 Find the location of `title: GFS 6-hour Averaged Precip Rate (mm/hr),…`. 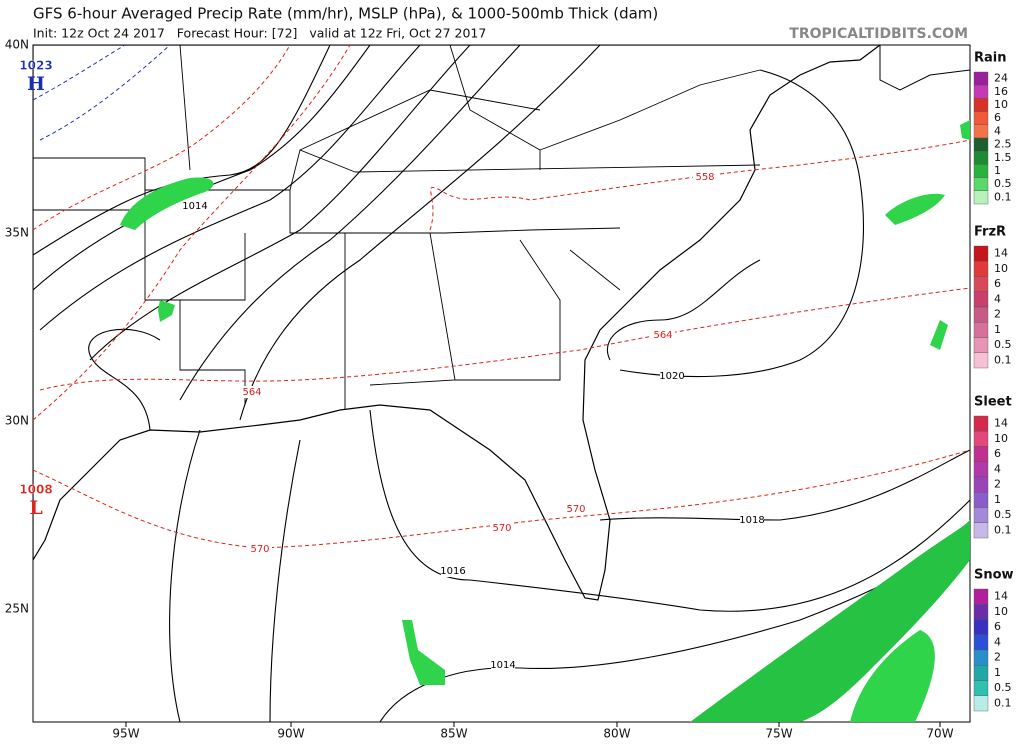

title: GFS 6-hour Averaged Precip Rate (mm/hr),… is located at coordinates (345, 14).